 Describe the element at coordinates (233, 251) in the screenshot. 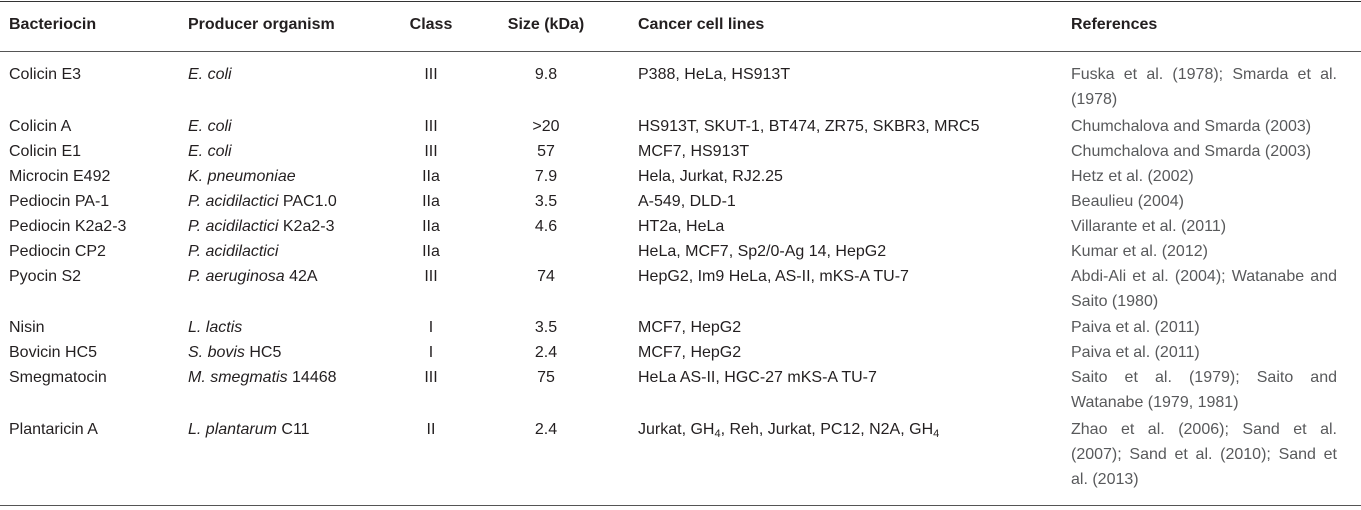

I see `cell-producer: P. acidilactici` at that location.